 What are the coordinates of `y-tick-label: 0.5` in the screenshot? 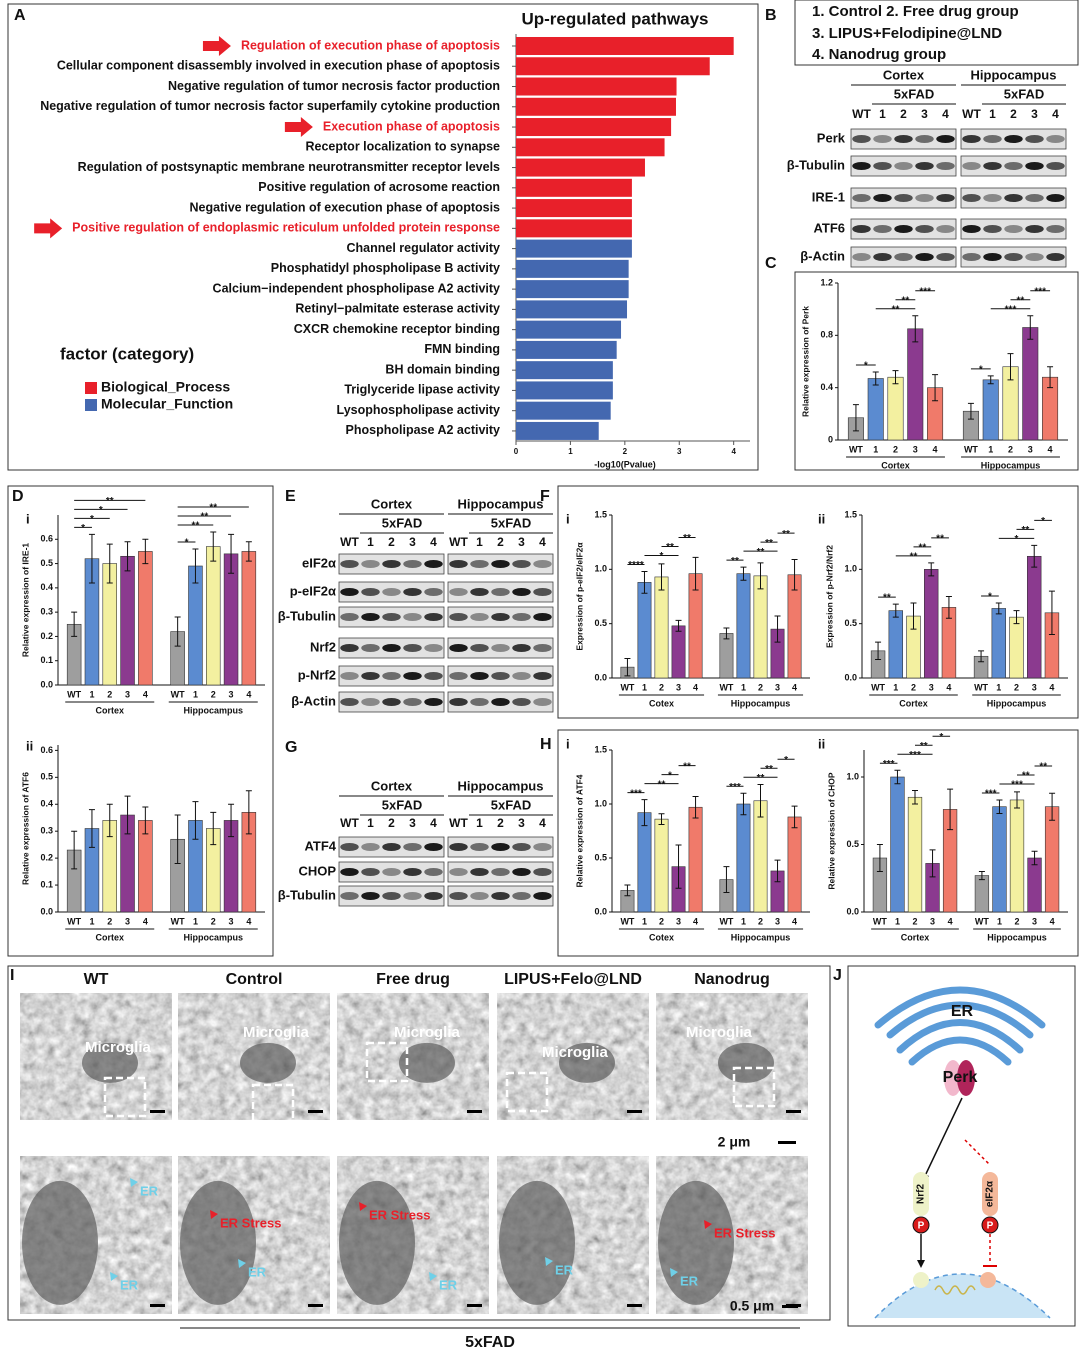 It's located at (46, 563).